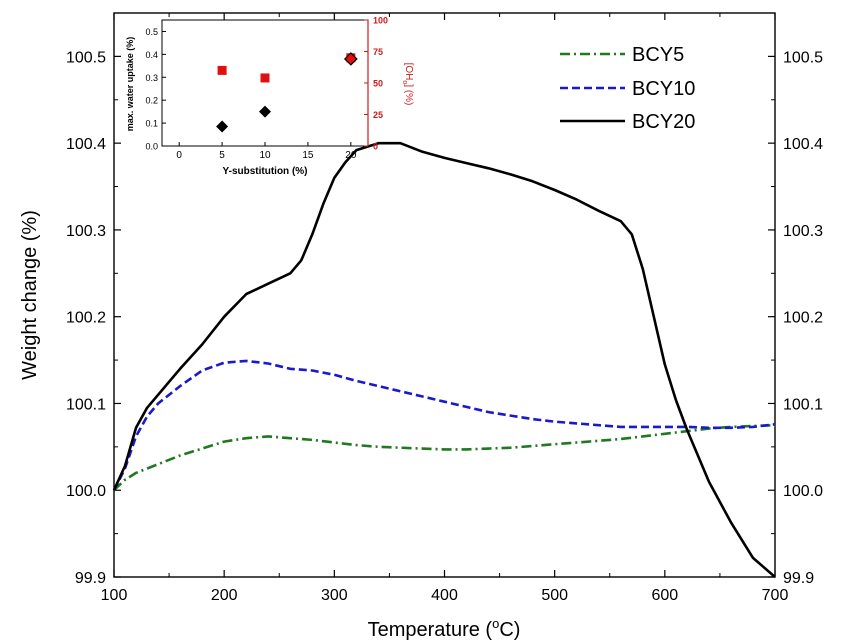  I want to click on inset-y-tick-label: 0.2, so click(151, 101).